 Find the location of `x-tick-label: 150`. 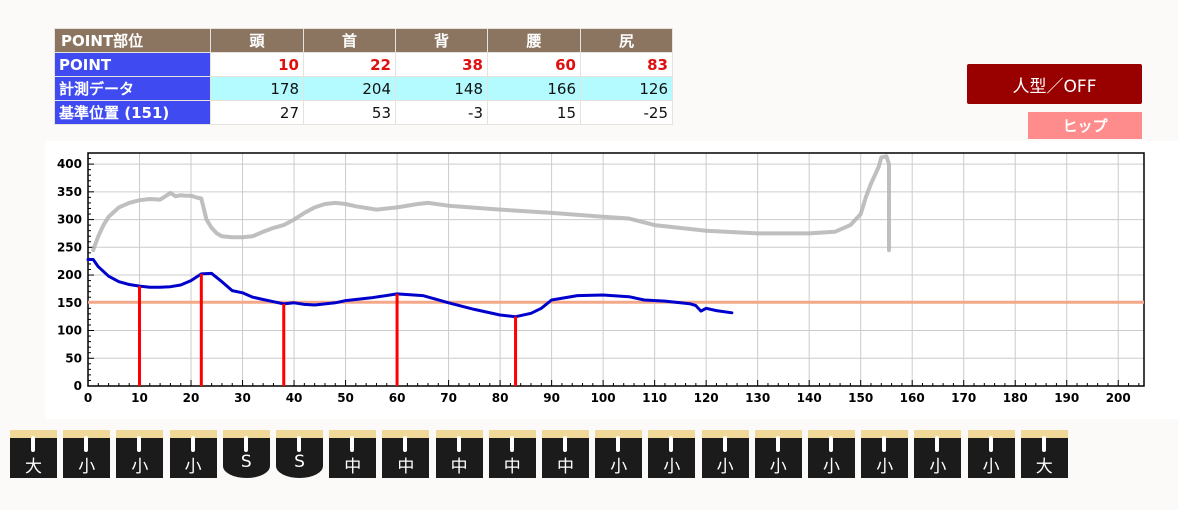

x-tick-label: 150 is located at coordinates (860, 398).